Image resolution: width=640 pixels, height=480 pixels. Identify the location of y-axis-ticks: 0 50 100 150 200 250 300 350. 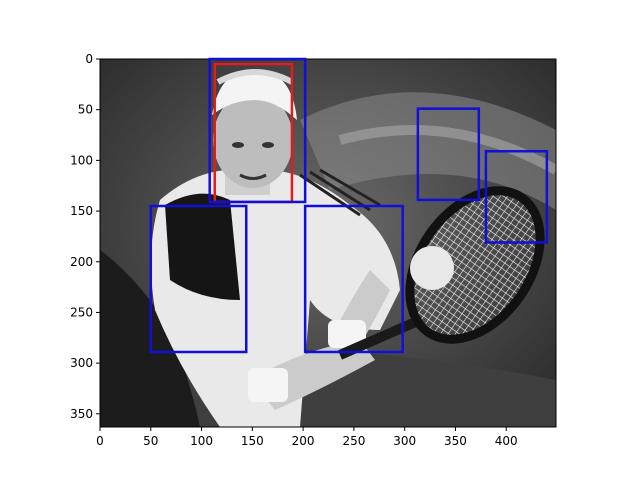
(85, 236).